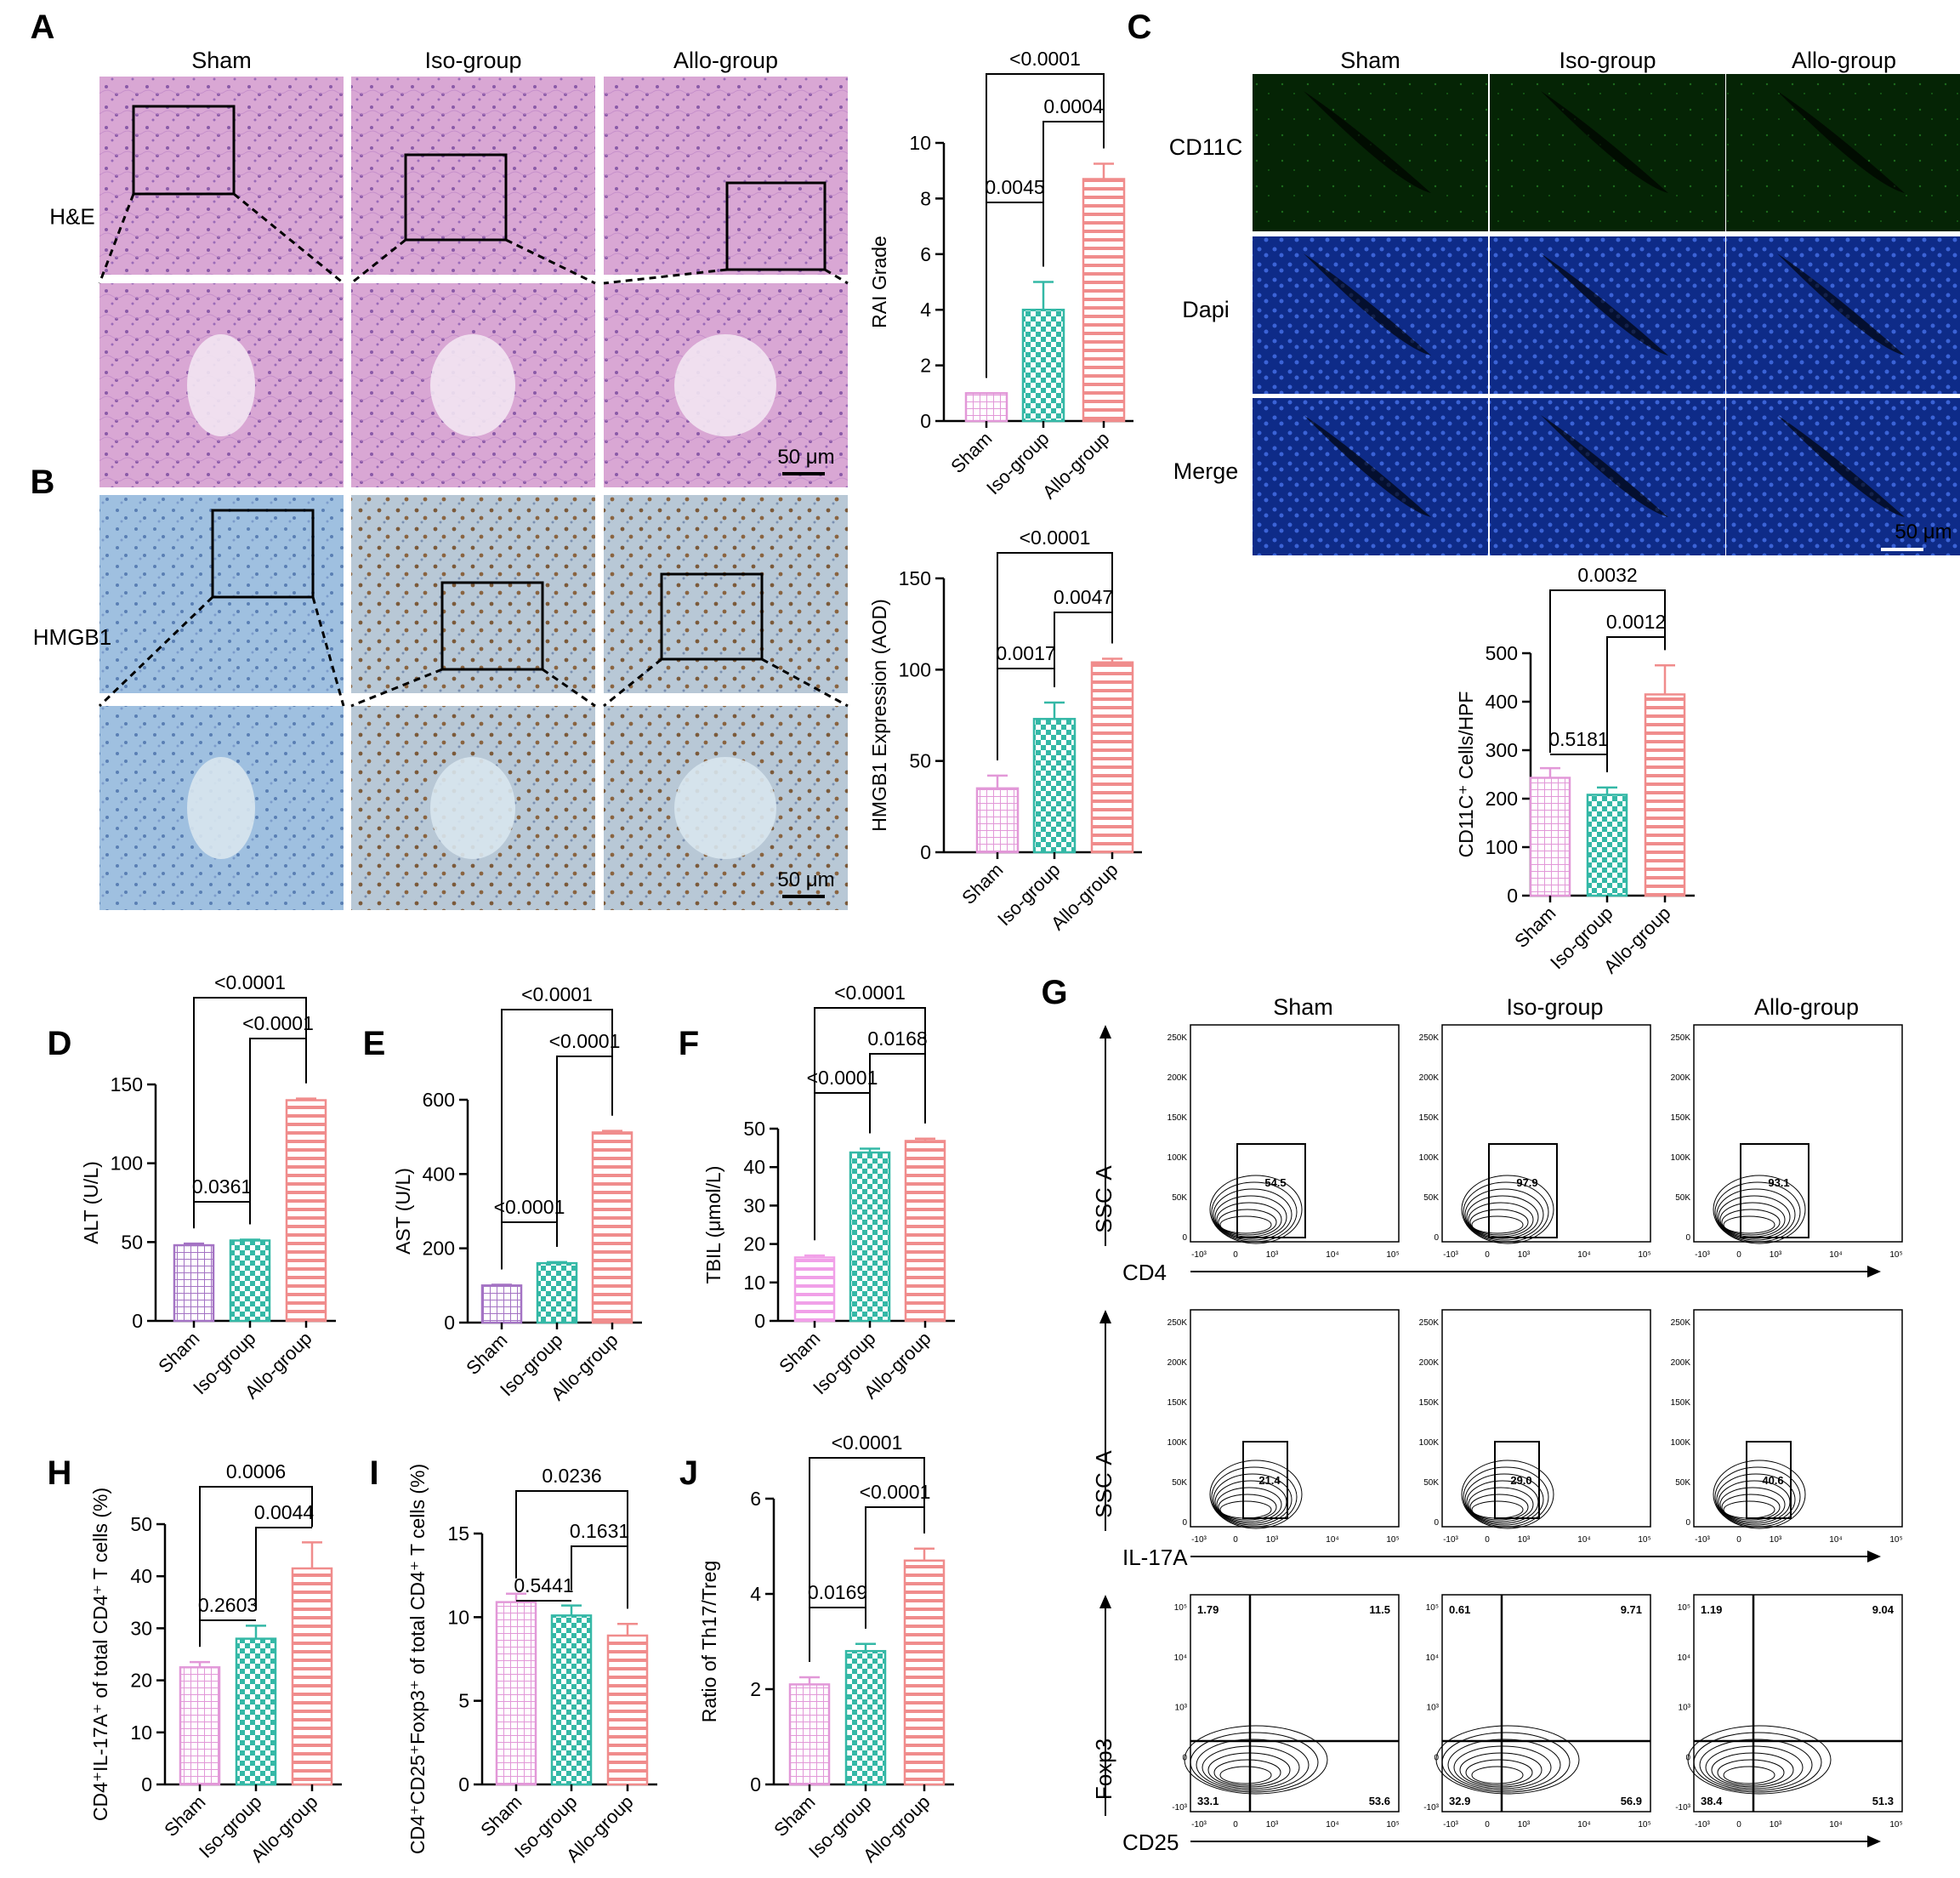 The image size is (1960, 1878). Describe the element at coordinates (284, 1512) in the screenshot. I see `p-value-label: 0.0044` at that location.